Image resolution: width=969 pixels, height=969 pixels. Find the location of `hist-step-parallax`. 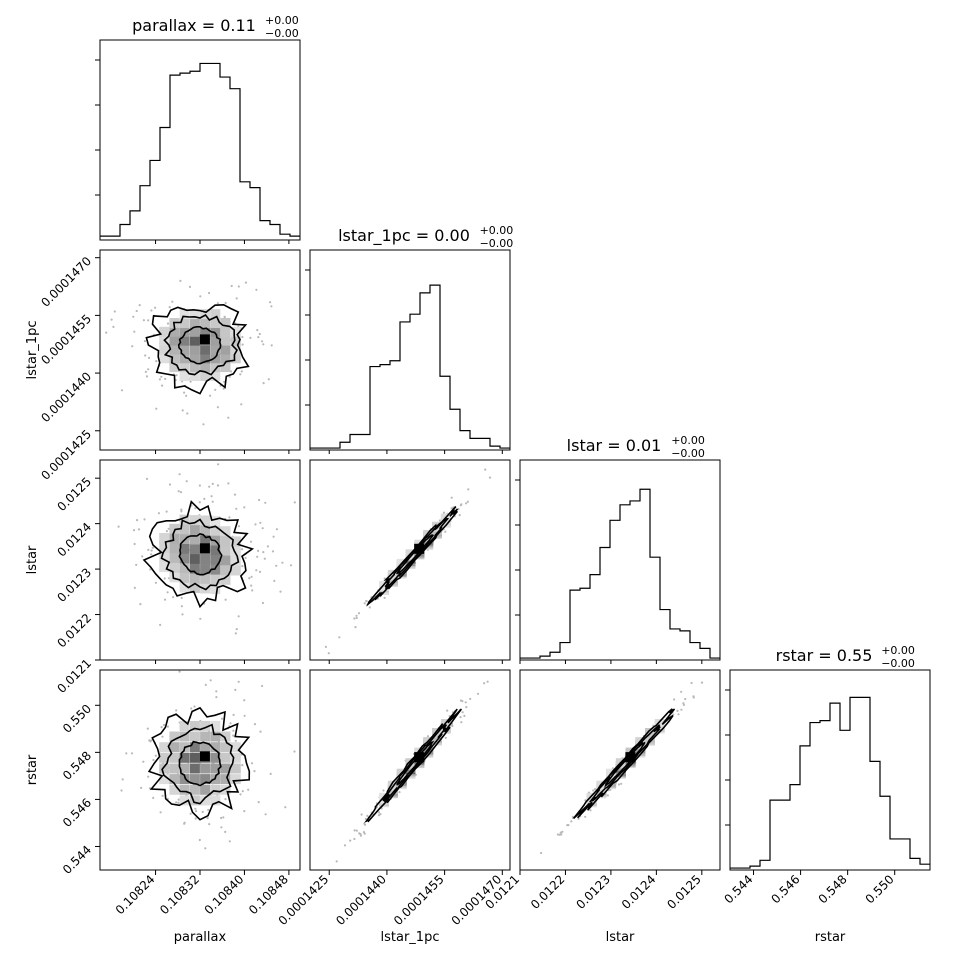

hist-step-parallax is located at coordinates (200, 149).